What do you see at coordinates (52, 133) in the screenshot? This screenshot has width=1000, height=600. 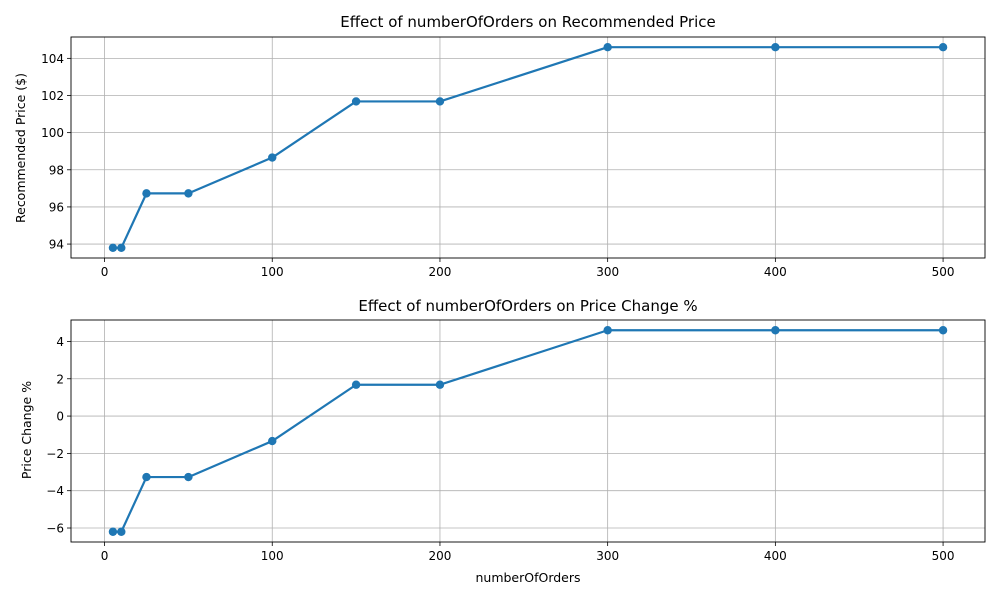 I see `y-tick-label: 100` at bounding box center [52, 133].